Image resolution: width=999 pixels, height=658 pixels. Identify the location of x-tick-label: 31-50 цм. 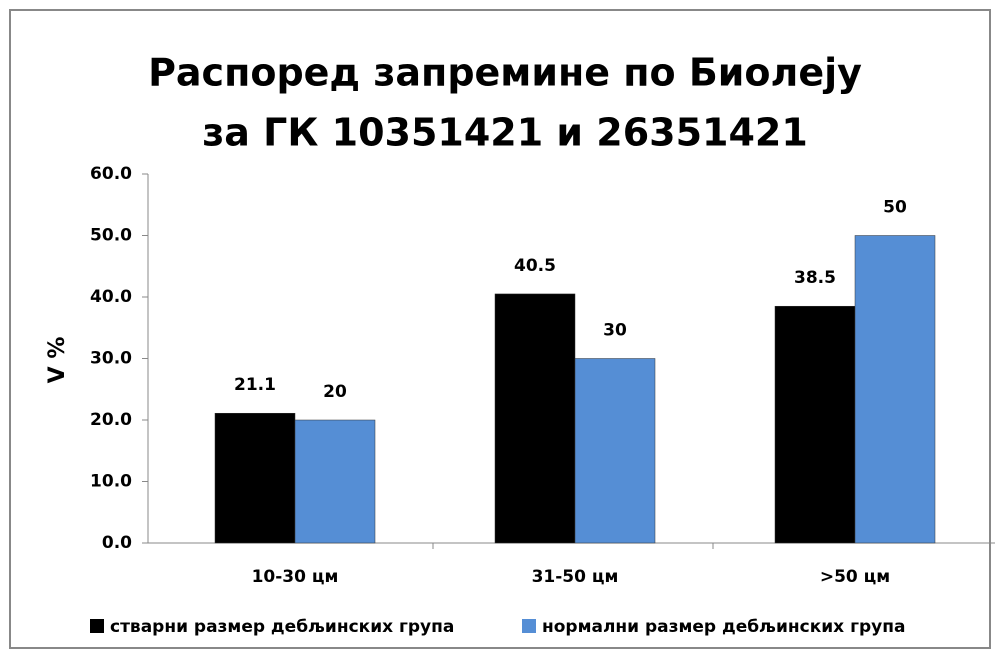
(575, 577).